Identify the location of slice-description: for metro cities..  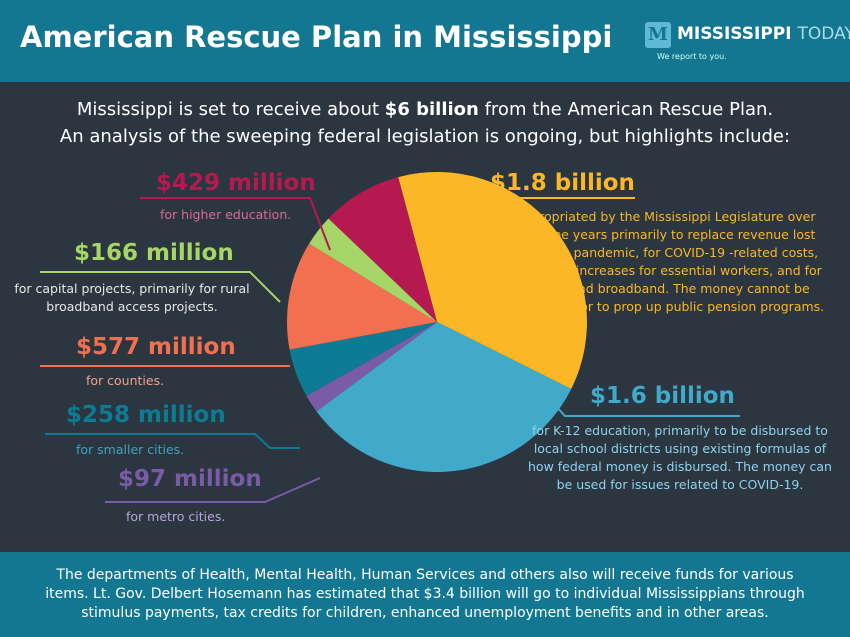
(176, 516).